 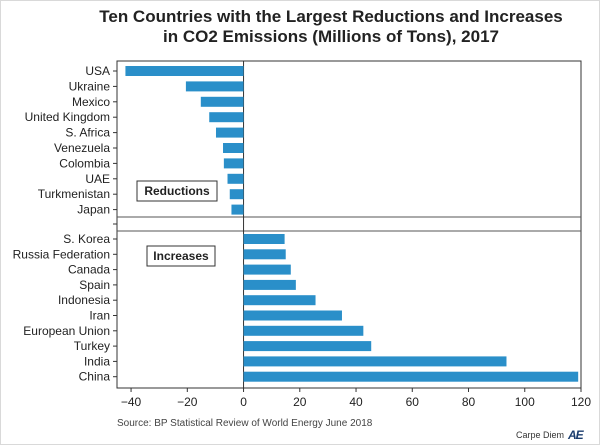 What do you see at coordinates (233, 148) in the screenshot?
I see `bar-venezuela` at bounding box center [233, 148].